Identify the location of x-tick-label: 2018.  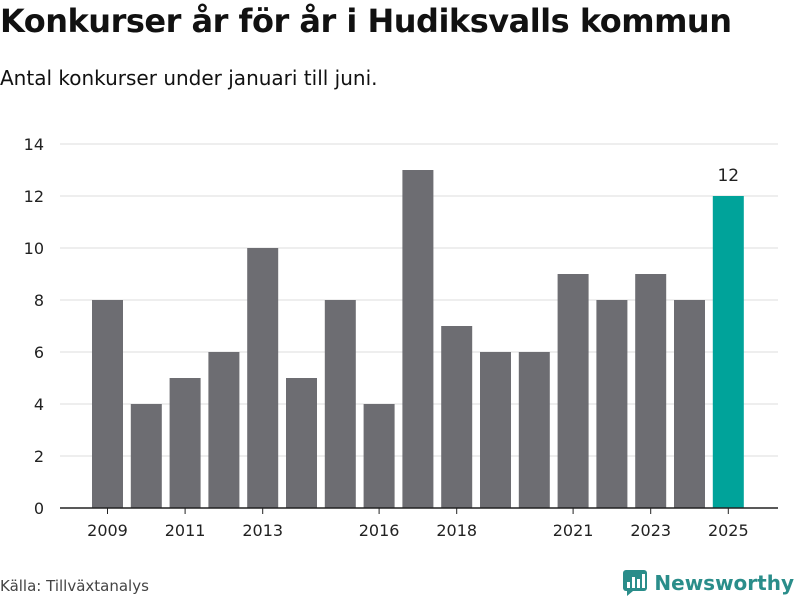
(456, 530).